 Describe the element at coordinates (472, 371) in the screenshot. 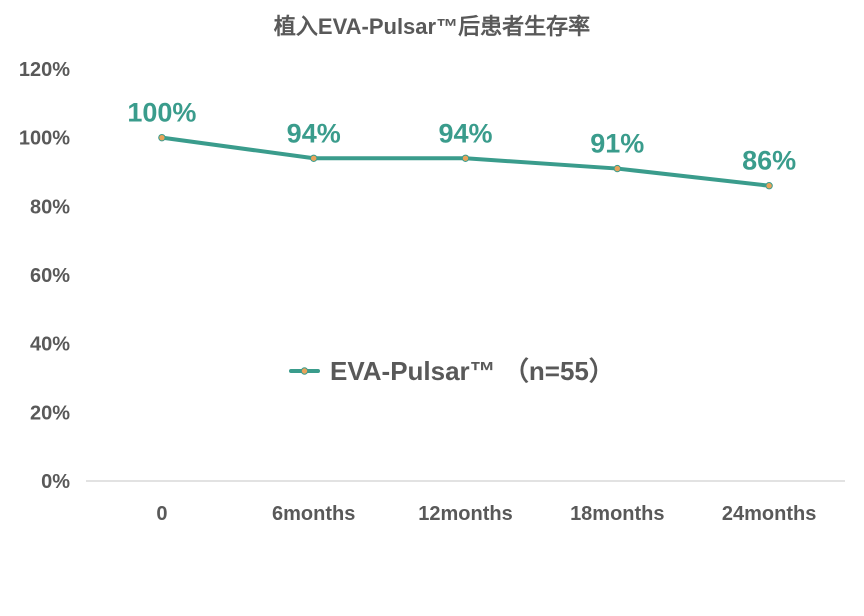

I see `legend-label: EVA-Pulsar™ （n=55）` at that location.